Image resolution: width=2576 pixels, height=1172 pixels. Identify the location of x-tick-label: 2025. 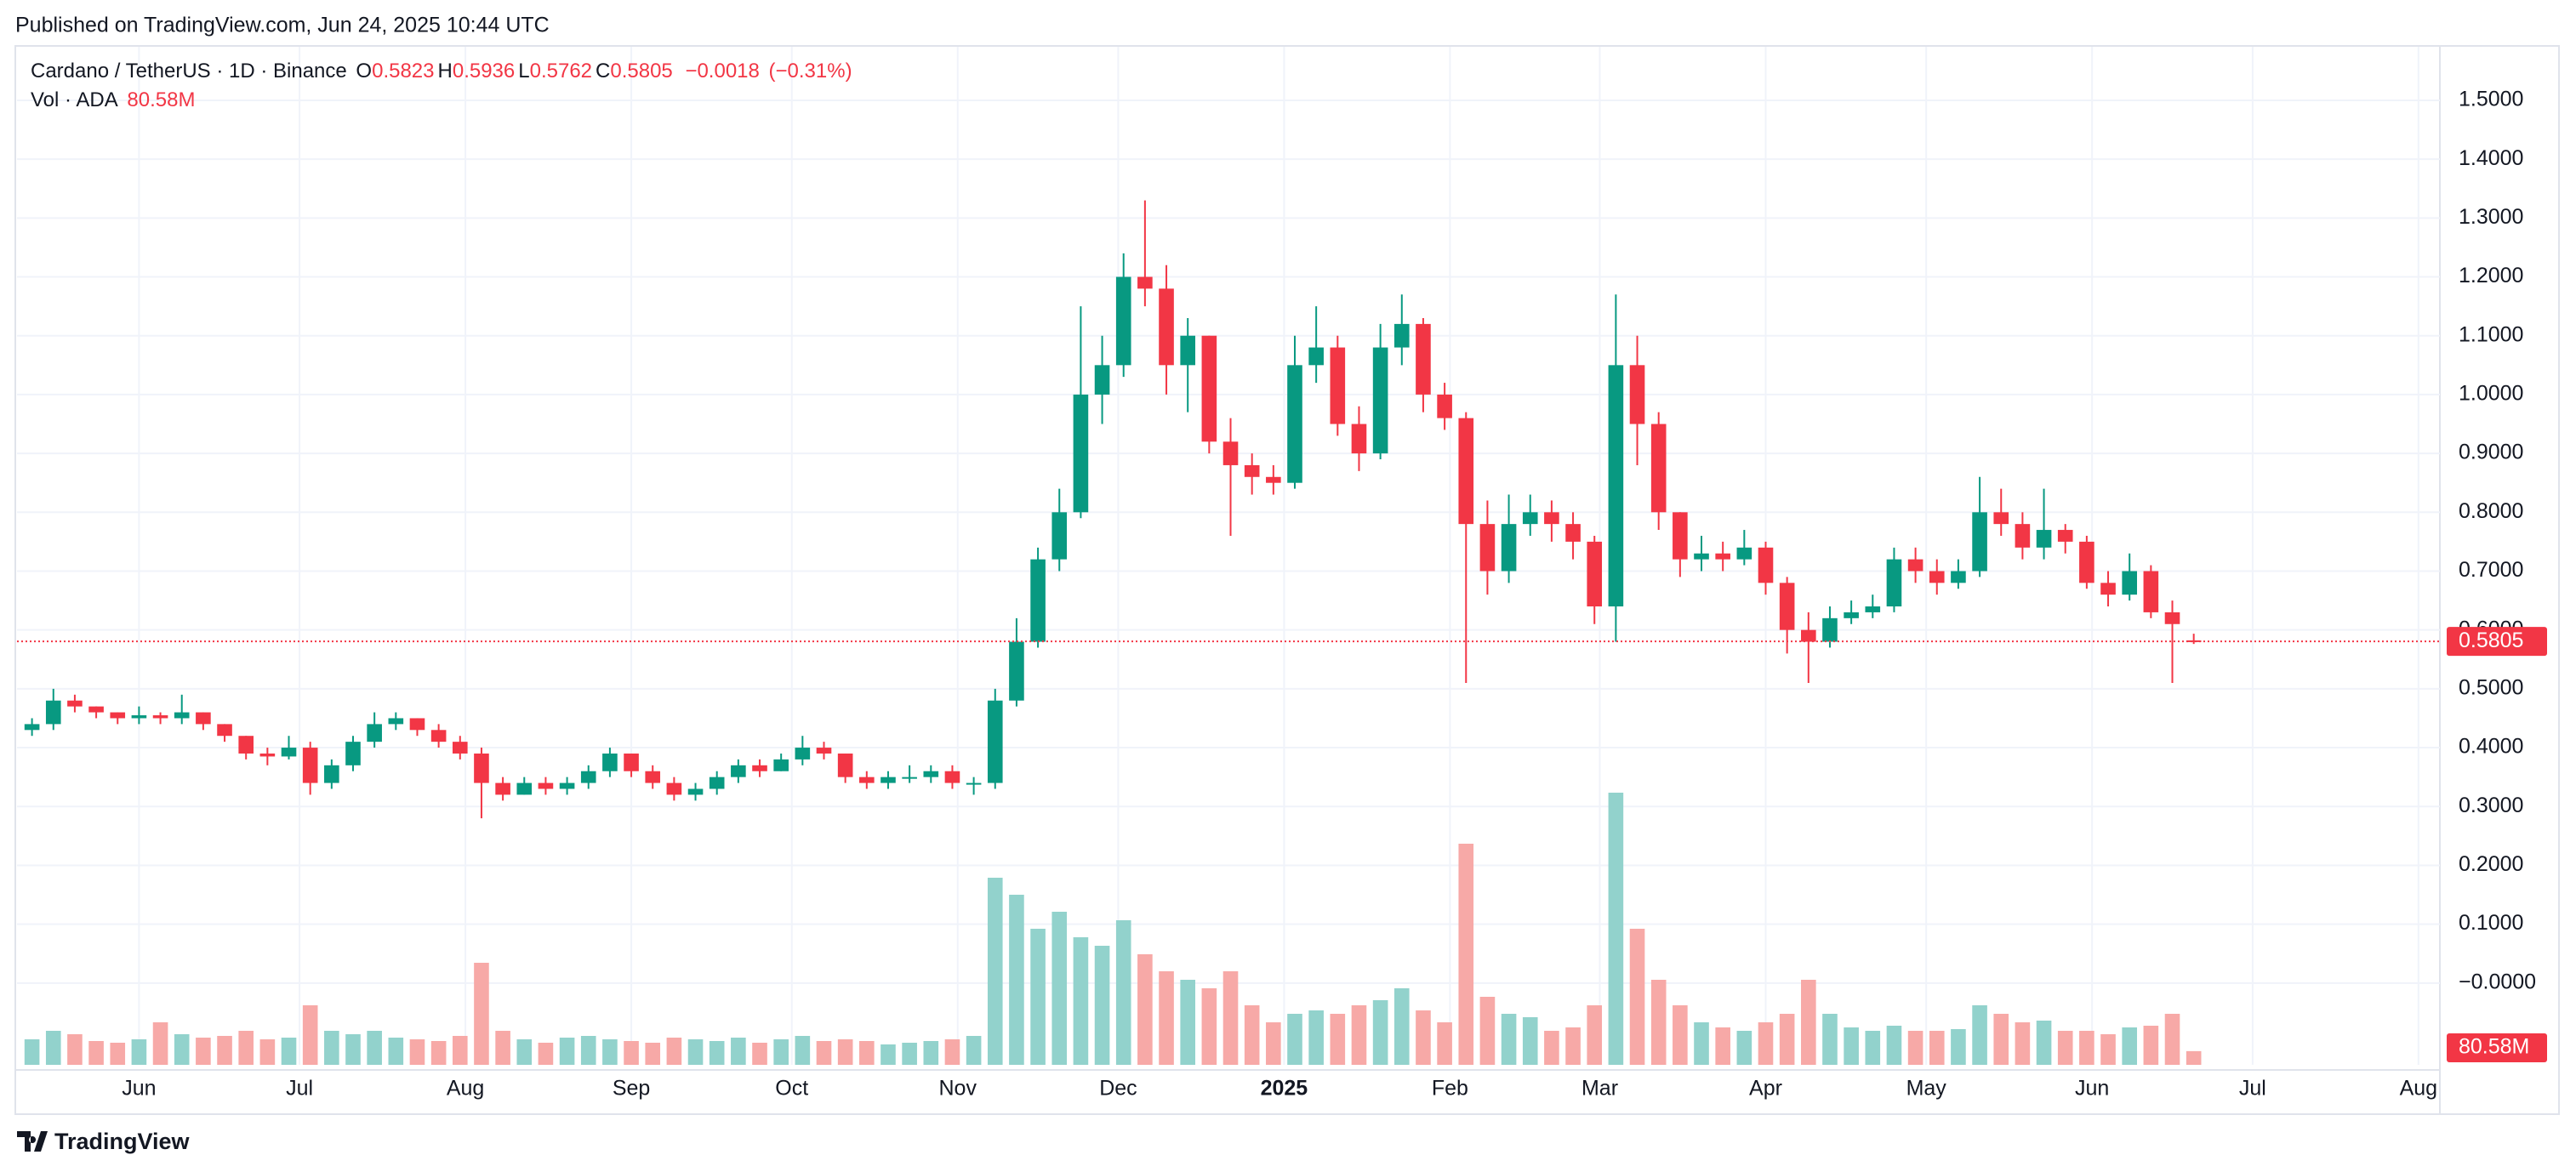
(1284, 1089).